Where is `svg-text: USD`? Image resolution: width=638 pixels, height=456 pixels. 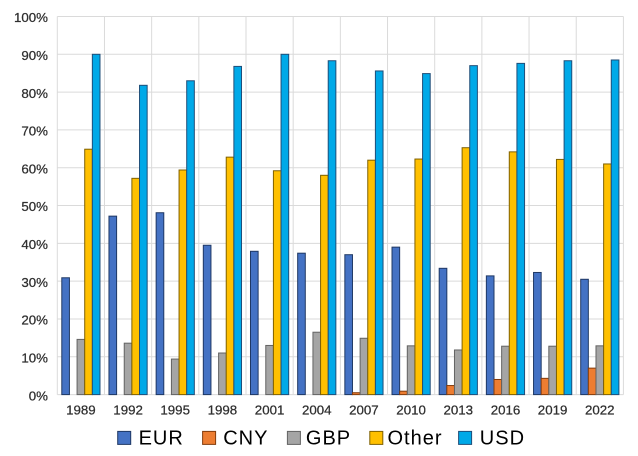
svg-text: USD is located at coordinates (502, 438).